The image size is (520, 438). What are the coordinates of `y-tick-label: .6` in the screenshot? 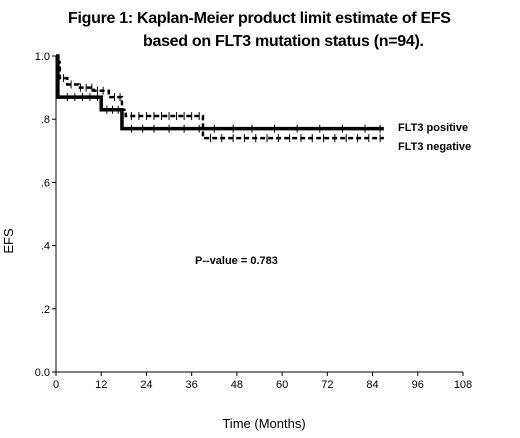 It's located at (45, 183).